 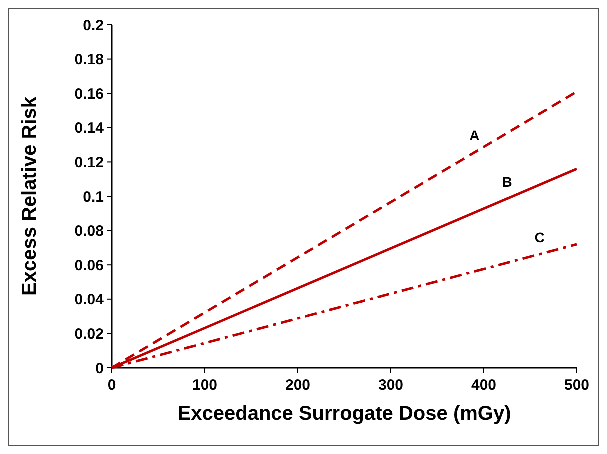 What do you see at coordinates (391, 385) in the screenshot?
I see `x-tick-label: 300` at bounding box center [391, 385].